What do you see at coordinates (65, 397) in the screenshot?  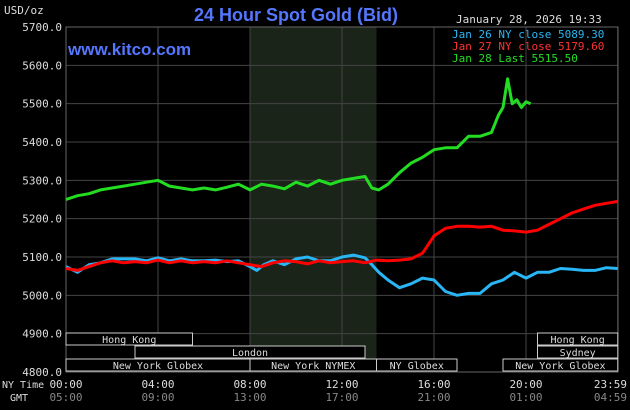 I see `x-tick-label-gmt: 05:00` at bounding box center [65, 397].